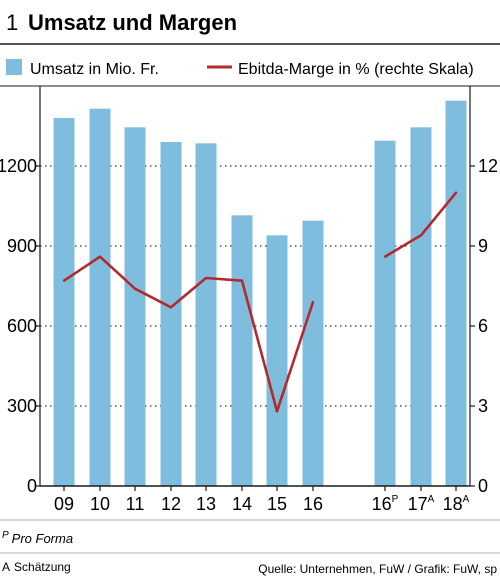 This screenshot has height=576, width=500. I want to click on figure-number: 1, so click(12, 22).